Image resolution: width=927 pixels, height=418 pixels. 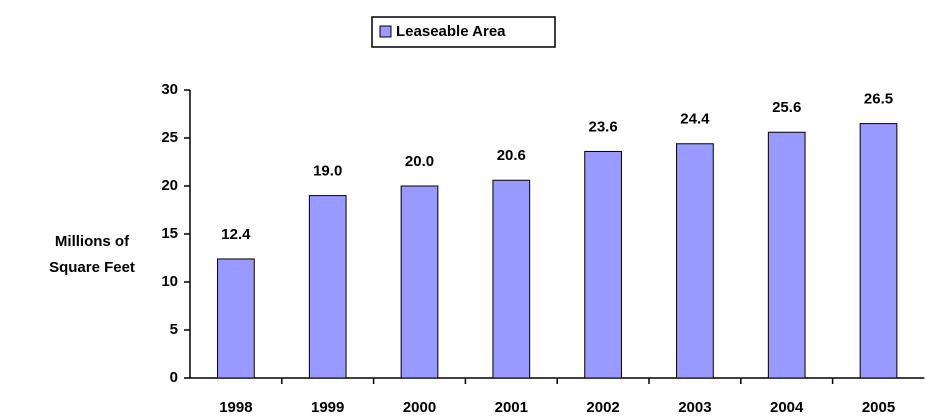 What do you see at coordinates (174, 377) in the screenshot?
I see `y-tick-label: 0` at bounding box center [174, 377].